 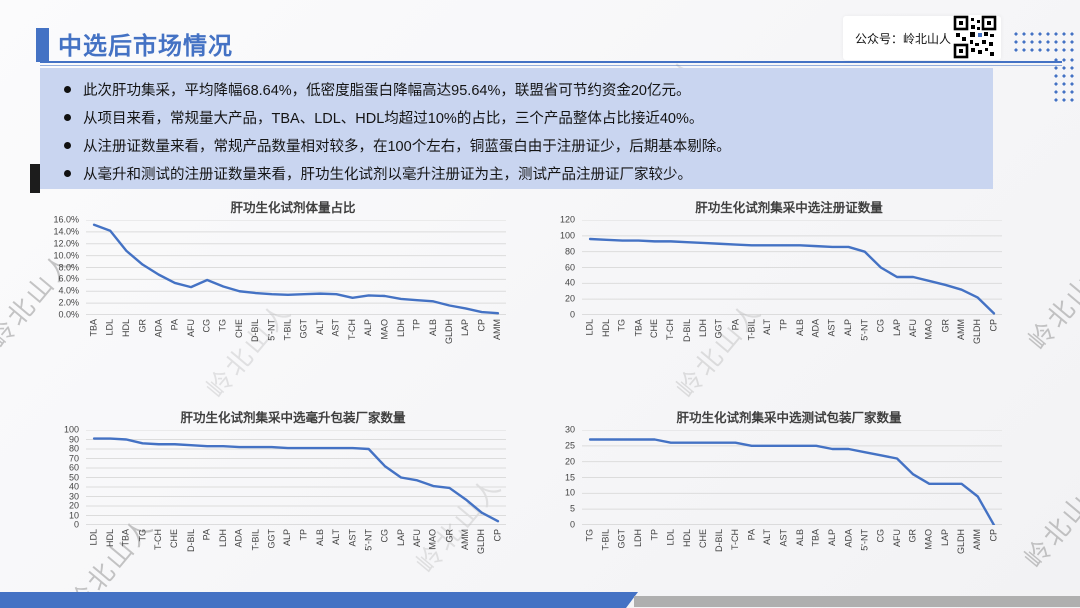 What do you see at coordinates (68, 302) in the screenshot?
I see `y-tick-label: 2.0%` at bounding box center [68, 302].